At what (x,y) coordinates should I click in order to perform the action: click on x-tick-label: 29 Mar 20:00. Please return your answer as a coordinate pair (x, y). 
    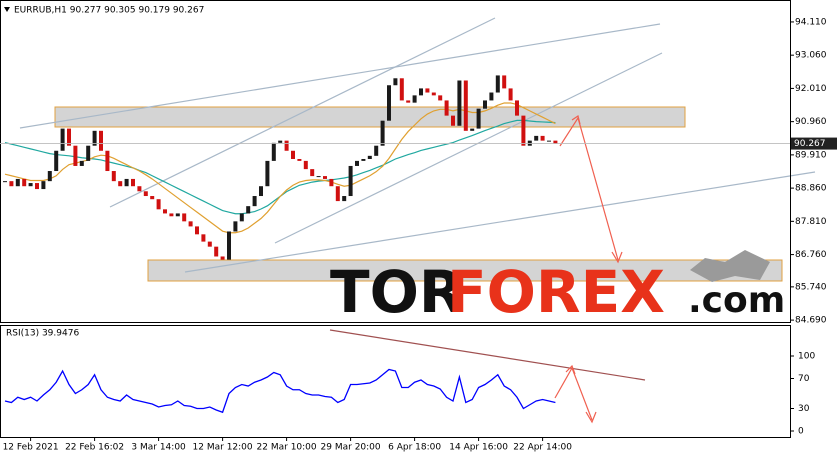
    Looking at the image, I should click on (351, 448).